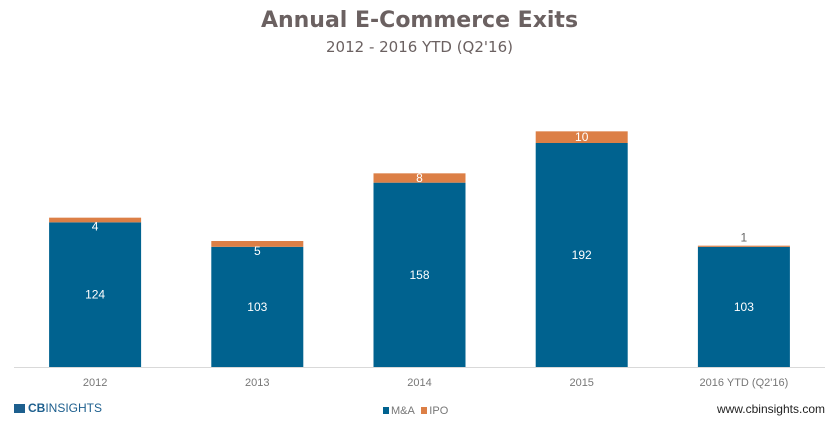 The height and width of the screenshot is (432, 839). What do you see at coordinates (257, 251) in the screenshot?
I see `data-label: 5` at bounding box center [257, 251].